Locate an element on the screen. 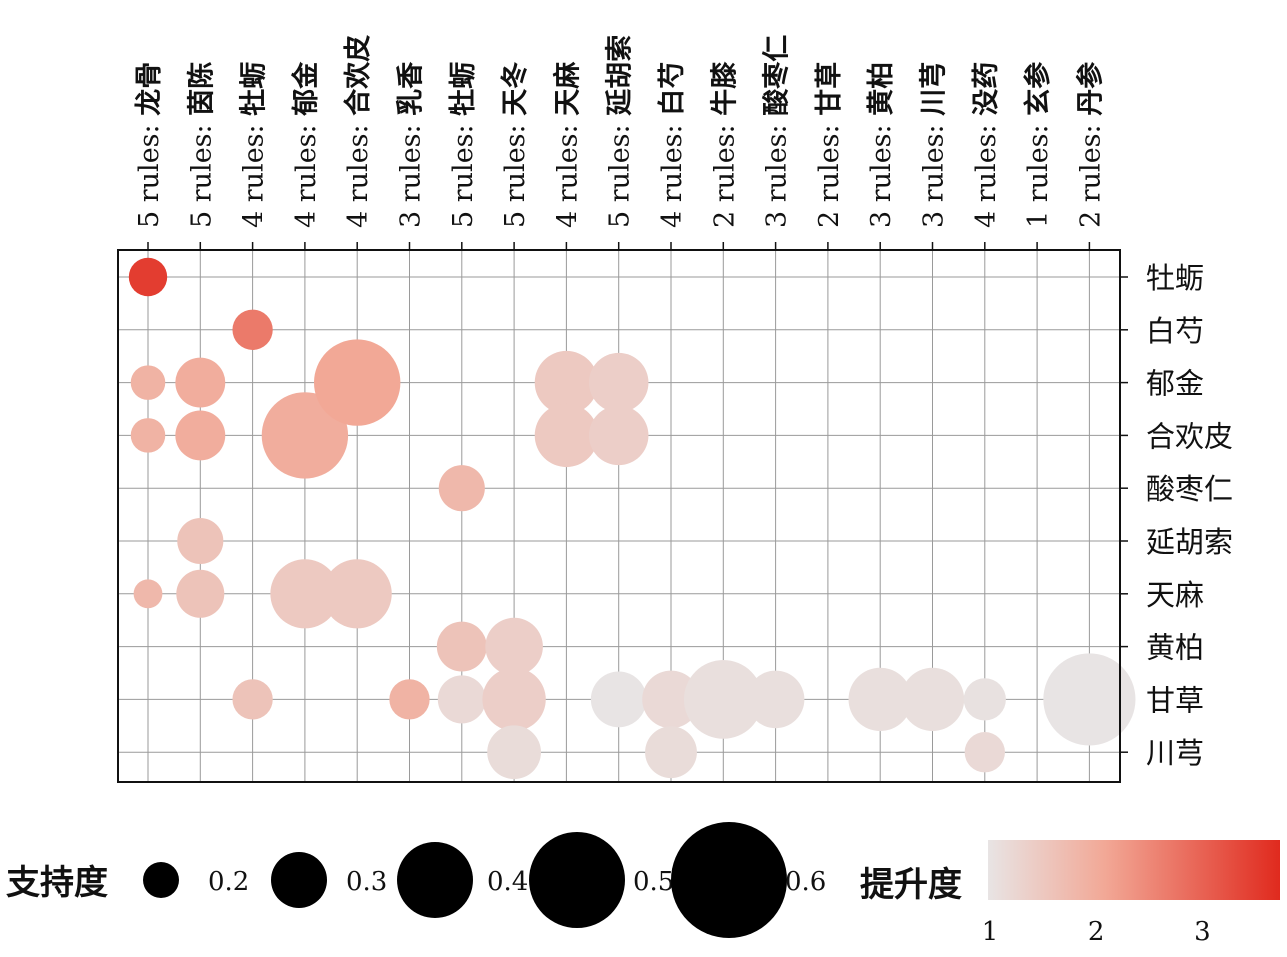 The image size is (1287, 957). row-label: 白芍 is located at coordinates (1175, 331).